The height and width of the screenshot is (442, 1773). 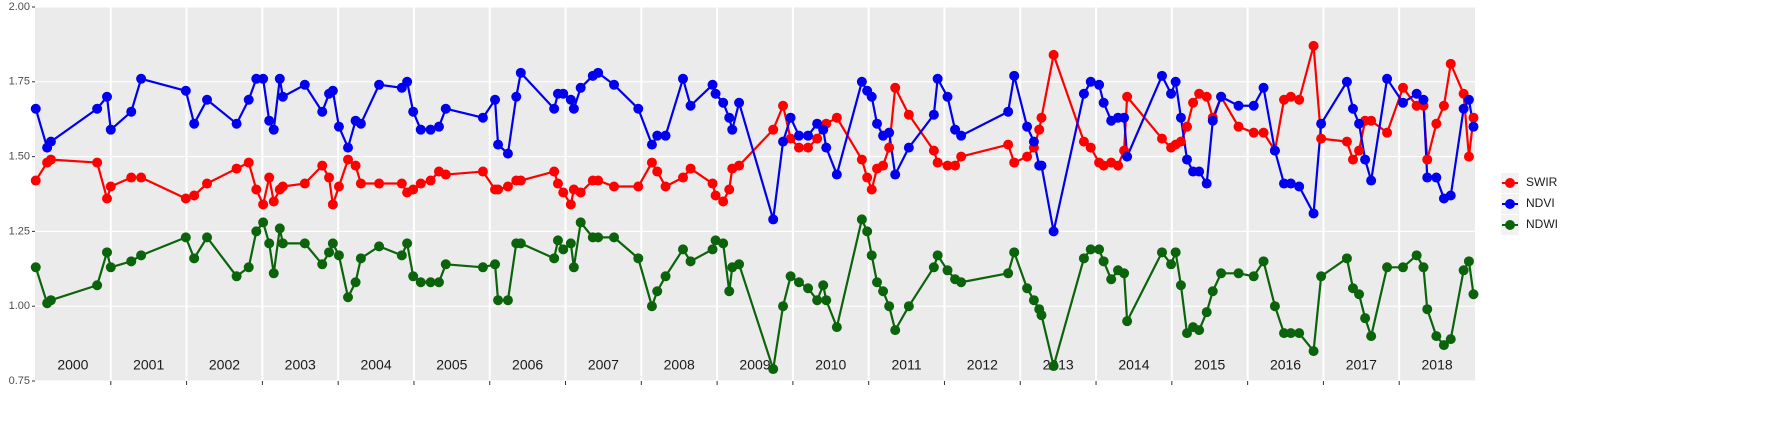 I want to click on x-tick-label: 2000, so click(x=72, y=365).